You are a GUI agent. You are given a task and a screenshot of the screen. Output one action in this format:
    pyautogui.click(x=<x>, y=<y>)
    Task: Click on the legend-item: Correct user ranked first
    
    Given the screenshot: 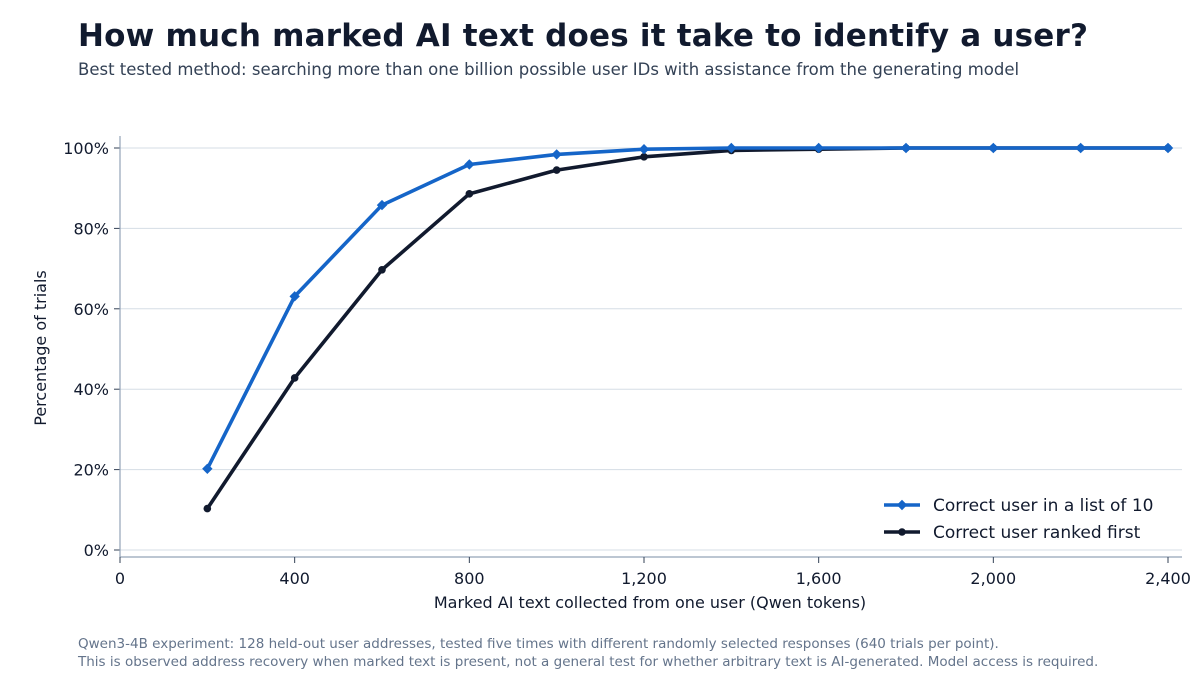 What is the action you would take?
    pyautogui.click(x=1012, y=533)
    